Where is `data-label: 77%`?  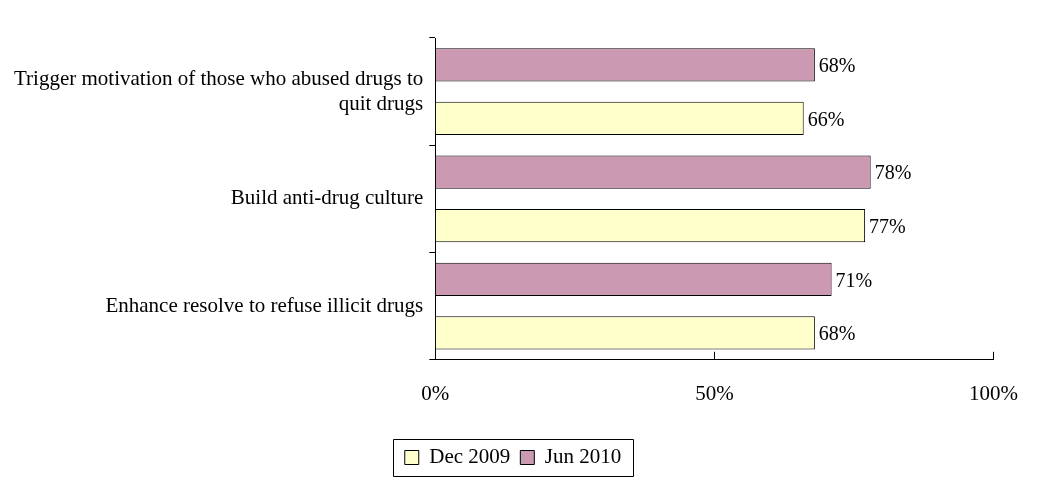
data-label: 77% is located at coordinates (887, 225).